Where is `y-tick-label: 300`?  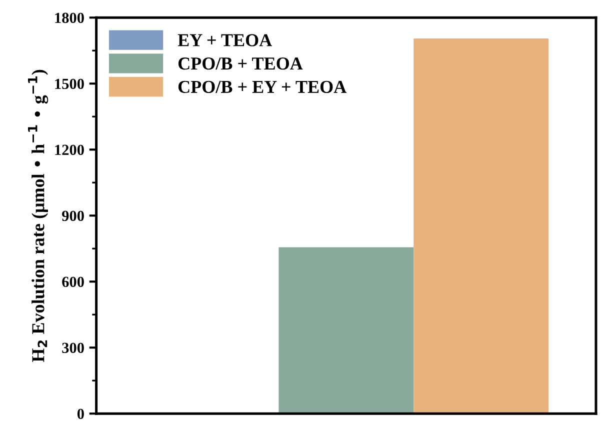
y-tick-label: 300 is located at coordinates (73, 348).